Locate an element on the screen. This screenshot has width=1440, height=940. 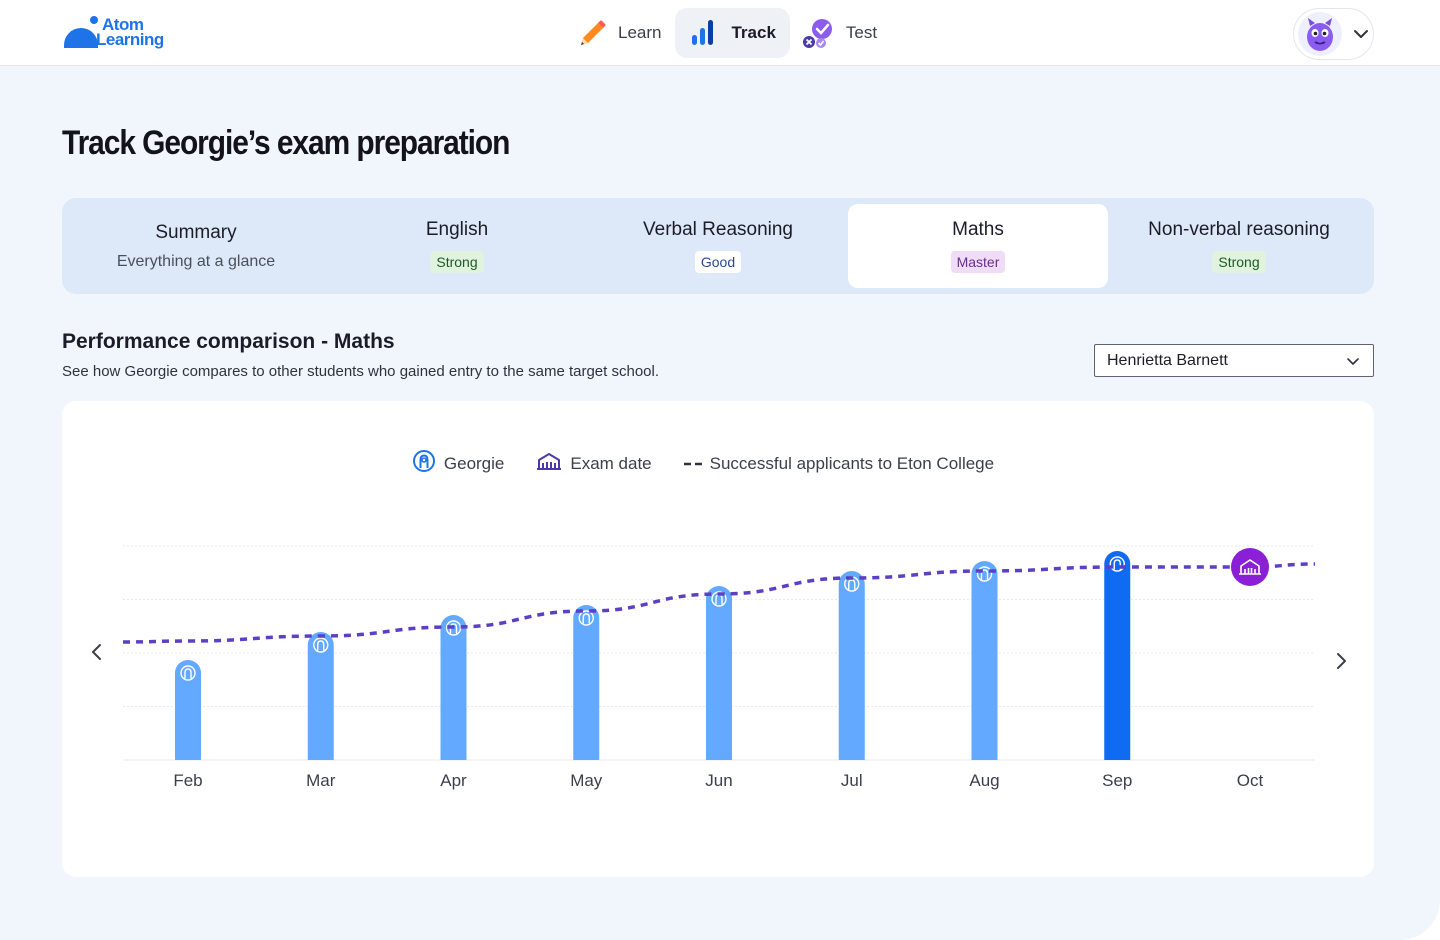
tab-maths: Maths Master is located at coordinates (978, 246).